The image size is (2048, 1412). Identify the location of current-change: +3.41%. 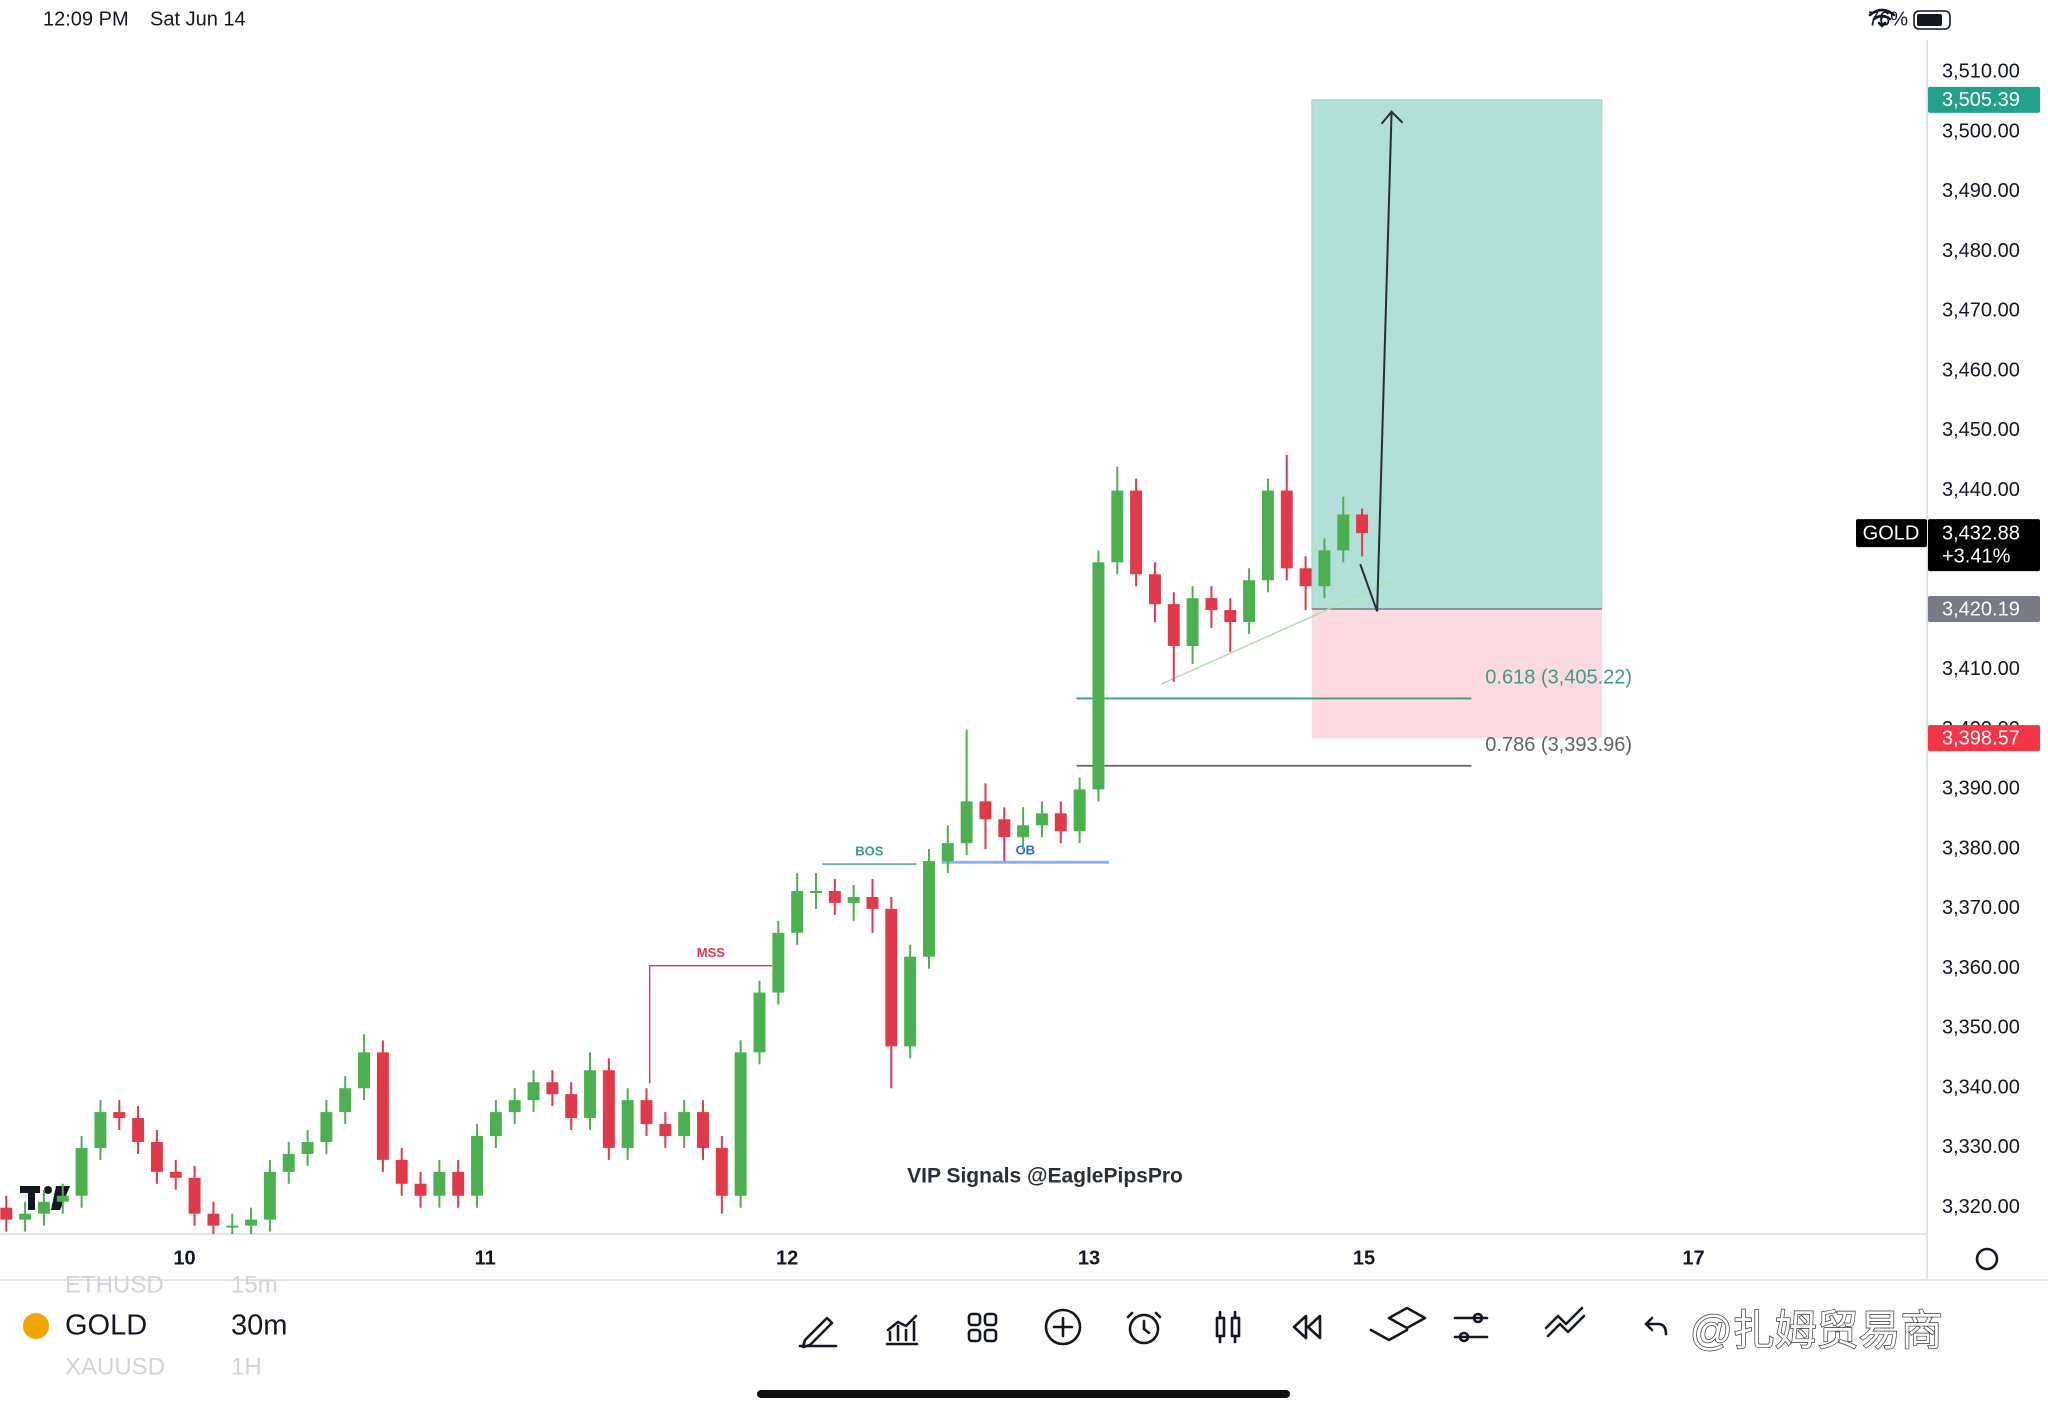
(1976, 556).